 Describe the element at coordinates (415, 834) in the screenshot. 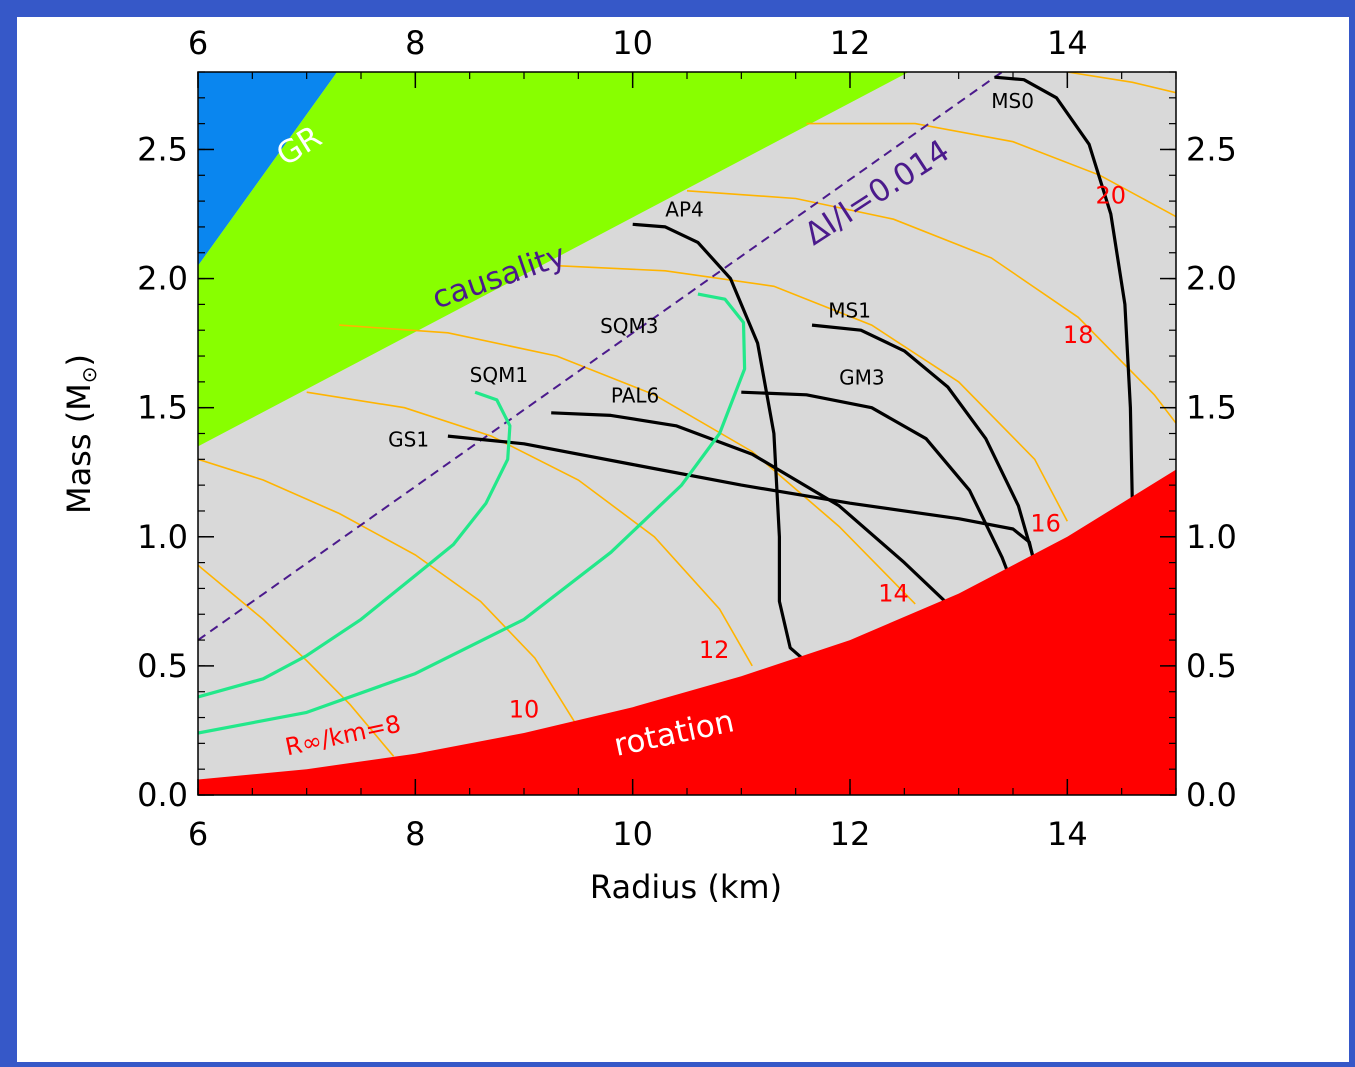

I see `x-tick-label-bottom: 8` at that location.